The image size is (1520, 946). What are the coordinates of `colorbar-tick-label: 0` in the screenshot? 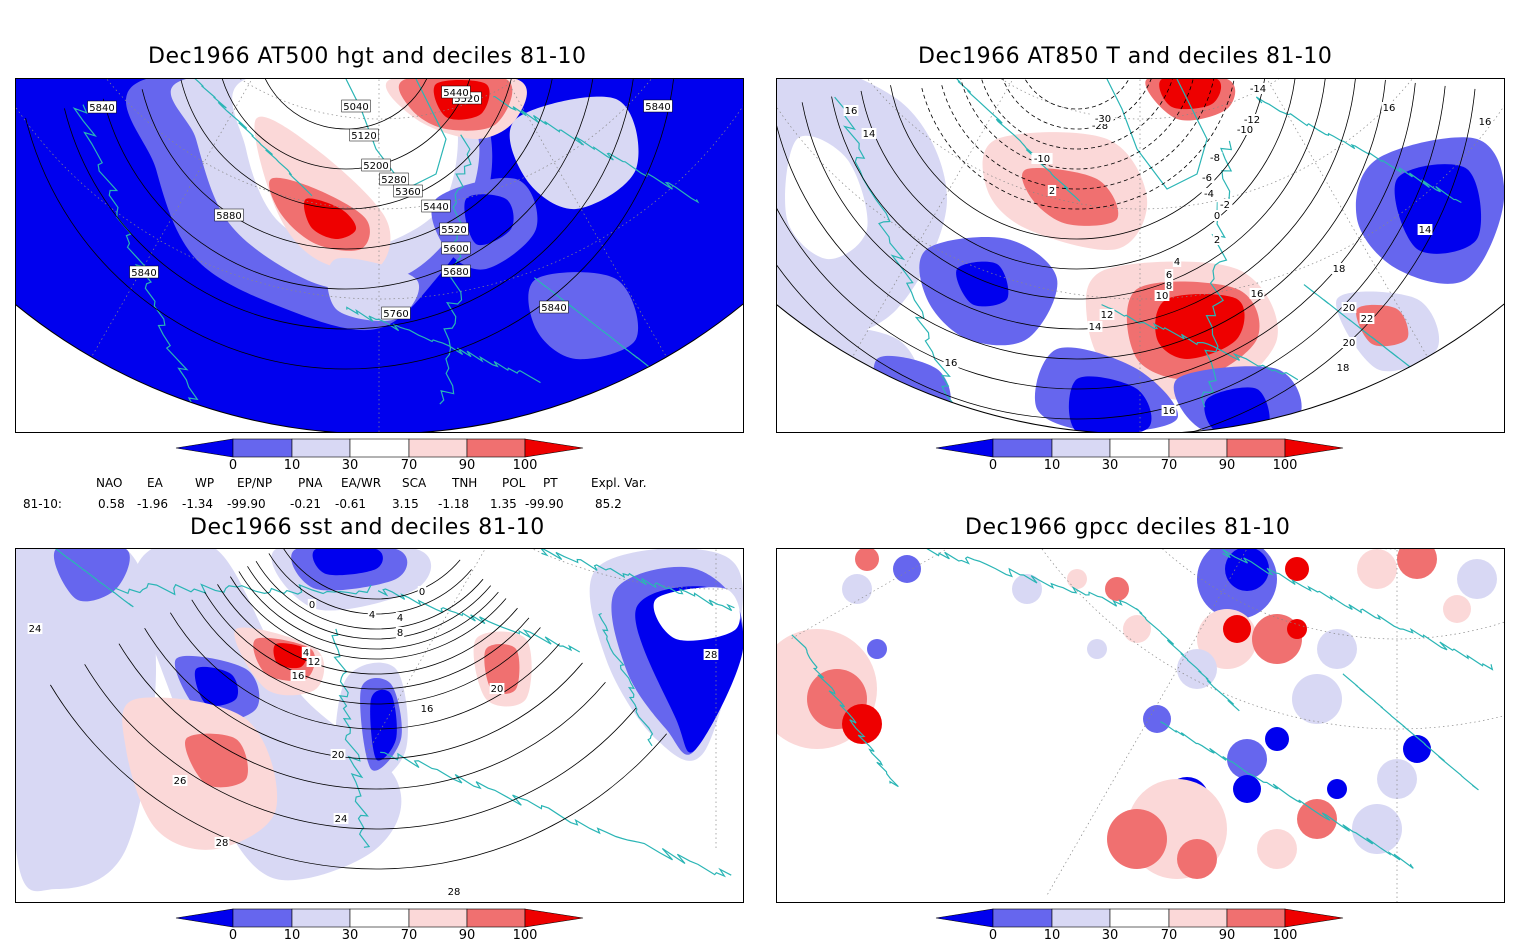 It's located at (993, 935).